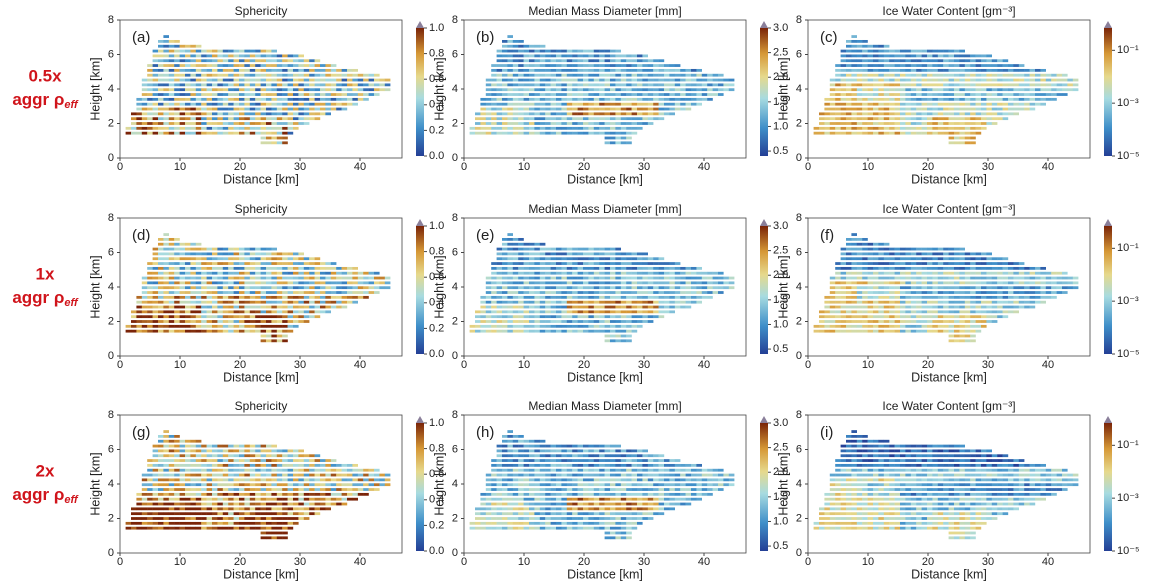  I want to click on colorbar-tick-label: 2.5, so click(780, 251).